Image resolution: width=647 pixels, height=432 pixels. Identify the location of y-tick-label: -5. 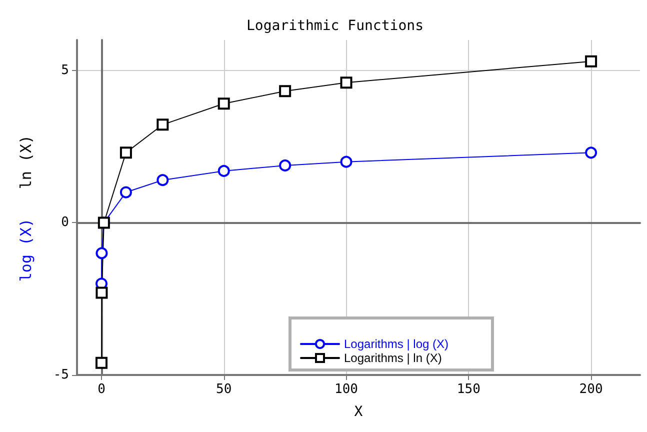
(61, 375).